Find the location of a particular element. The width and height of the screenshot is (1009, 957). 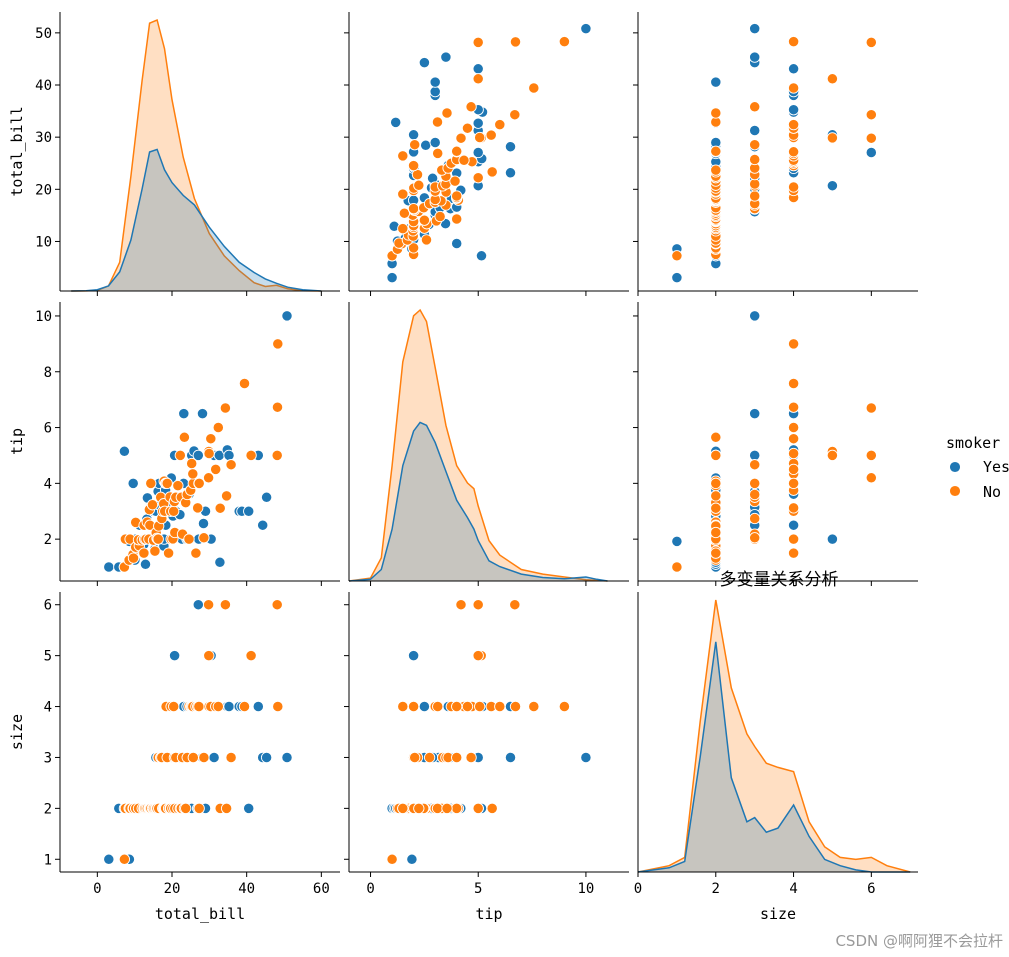

point-yes-size-total_bill is located at coordinates (198, 605).